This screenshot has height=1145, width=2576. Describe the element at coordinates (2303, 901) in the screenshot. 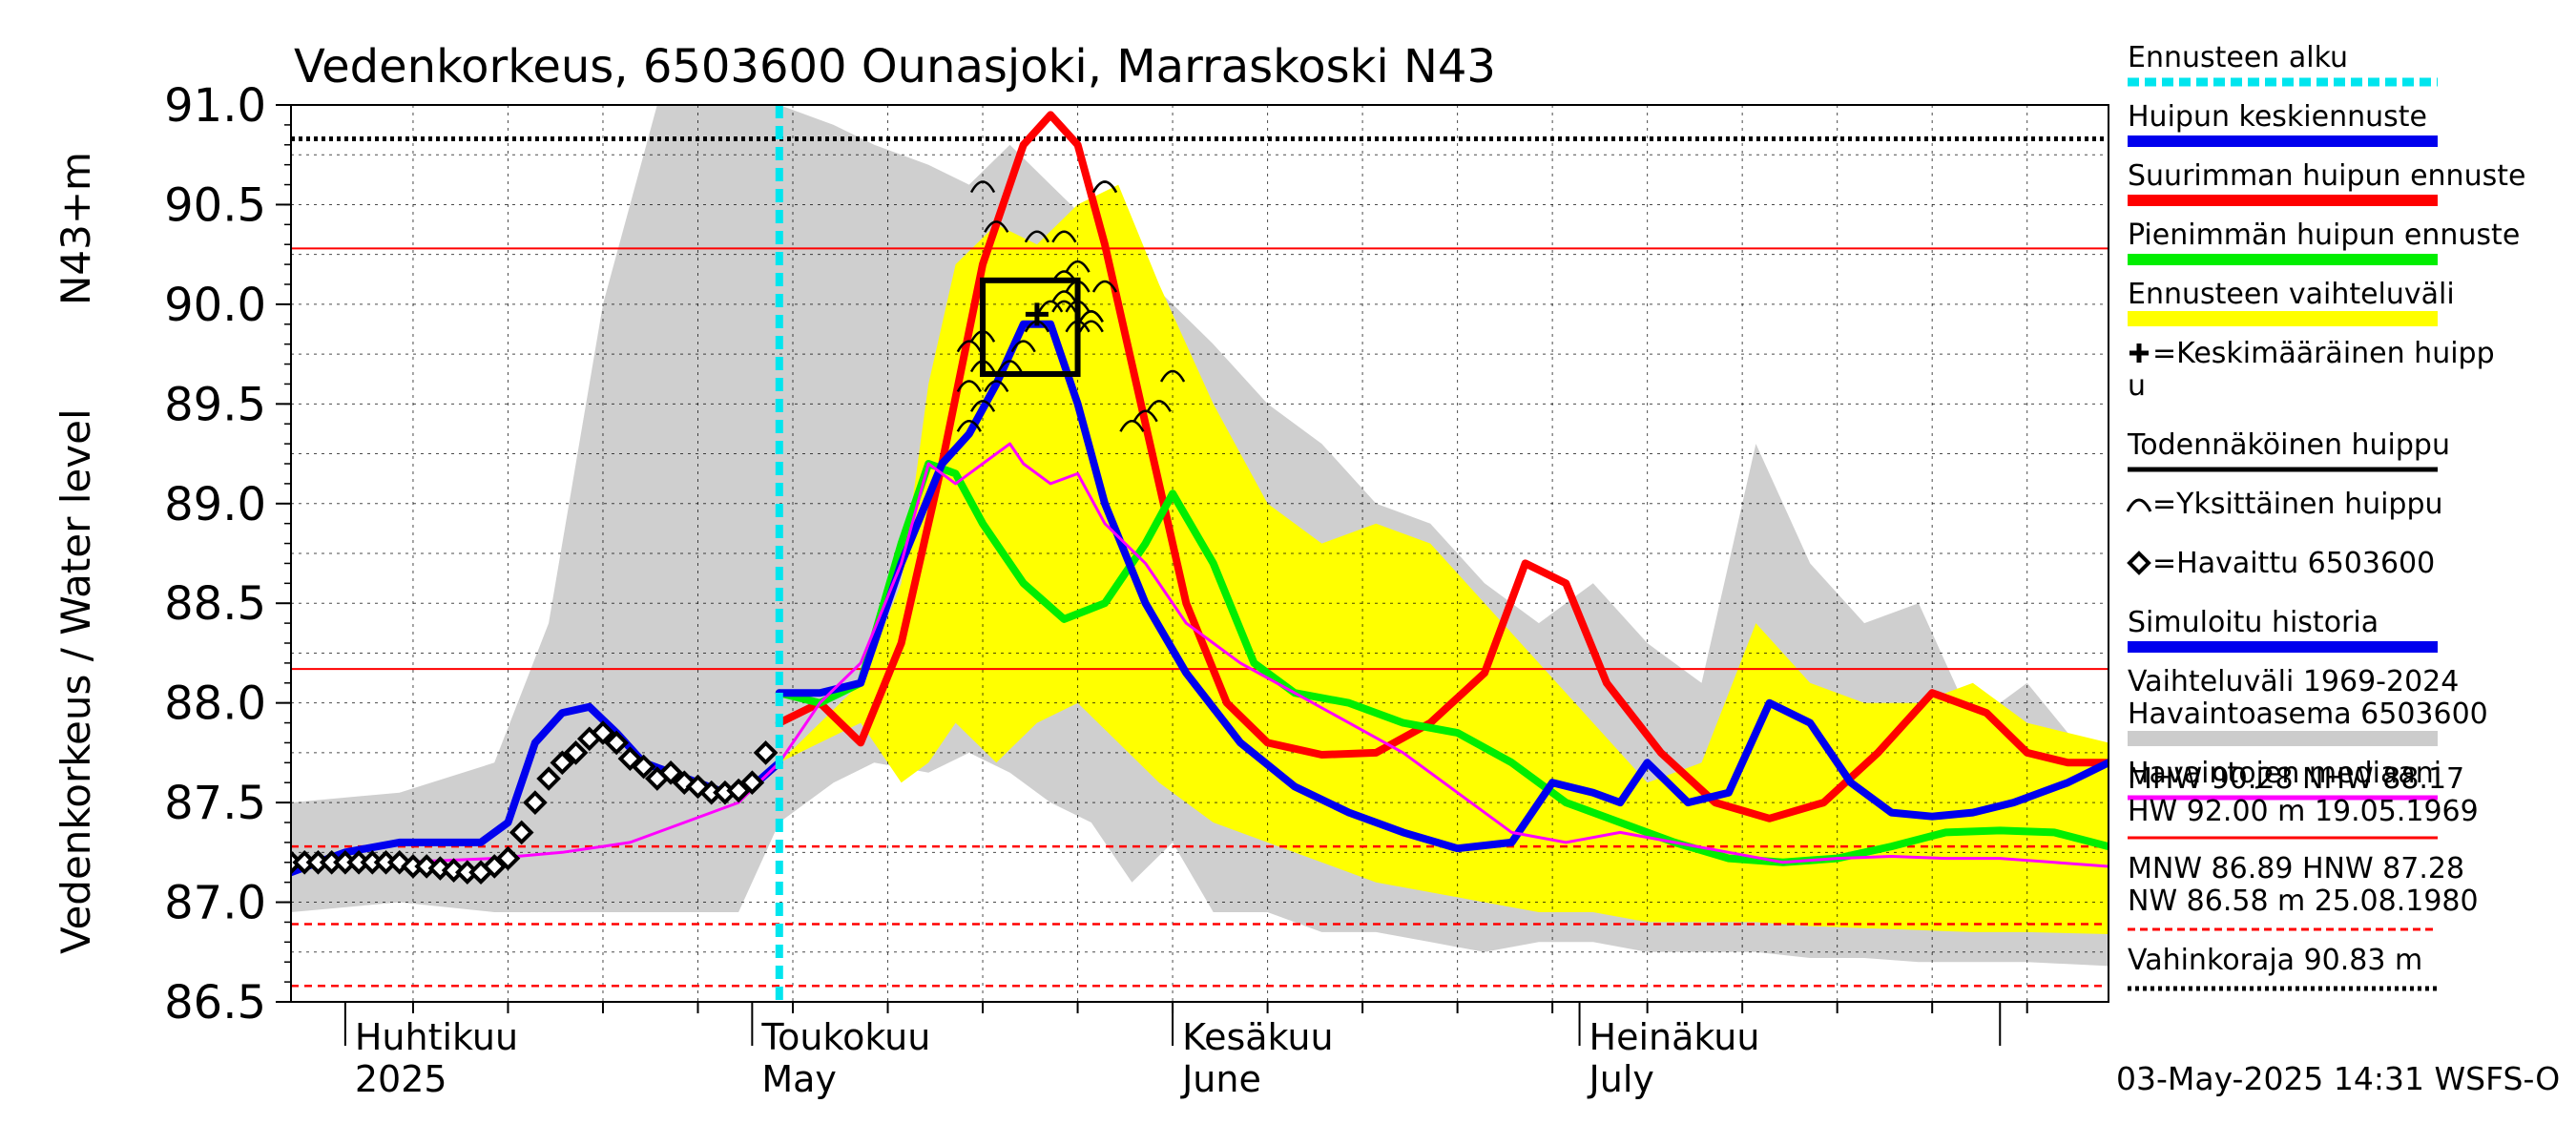

I see `stats-nw: NW 86.58 m 25.08.1980` at that location.